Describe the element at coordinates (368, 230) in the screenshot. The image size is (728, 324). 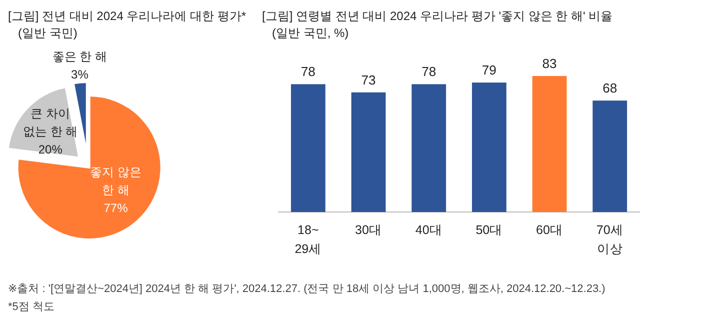
I see `x-tick-label: 30대` at that location.